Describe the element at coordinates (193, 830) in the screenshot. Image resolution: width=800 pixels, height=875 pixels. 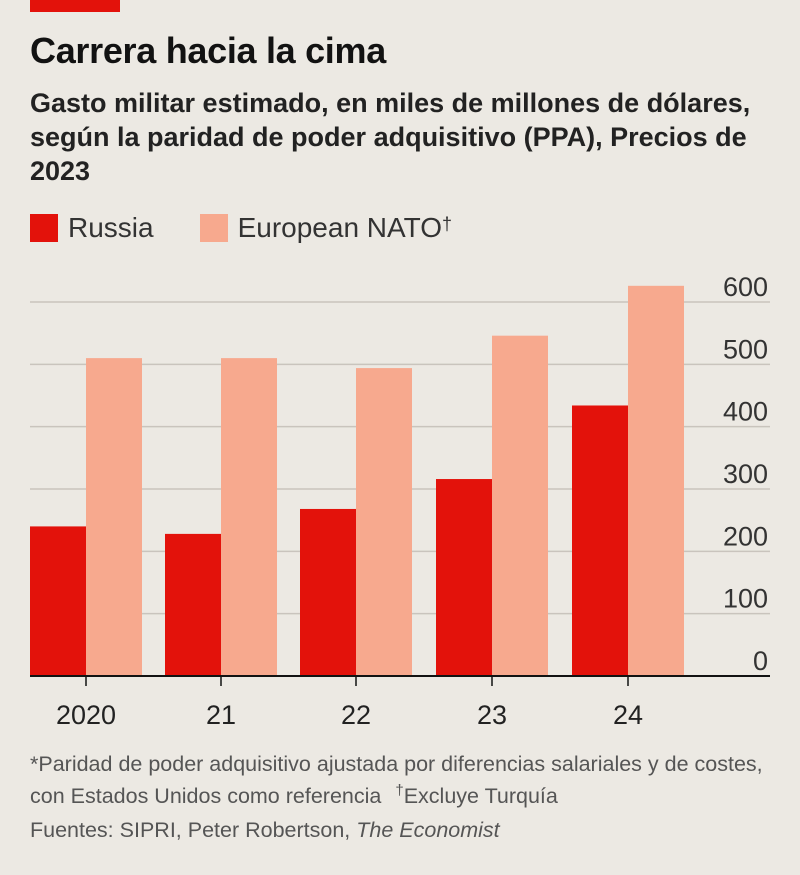
I see `sources-prefix: Fuentes: SIPRI, Peter Robertson,` at that location.